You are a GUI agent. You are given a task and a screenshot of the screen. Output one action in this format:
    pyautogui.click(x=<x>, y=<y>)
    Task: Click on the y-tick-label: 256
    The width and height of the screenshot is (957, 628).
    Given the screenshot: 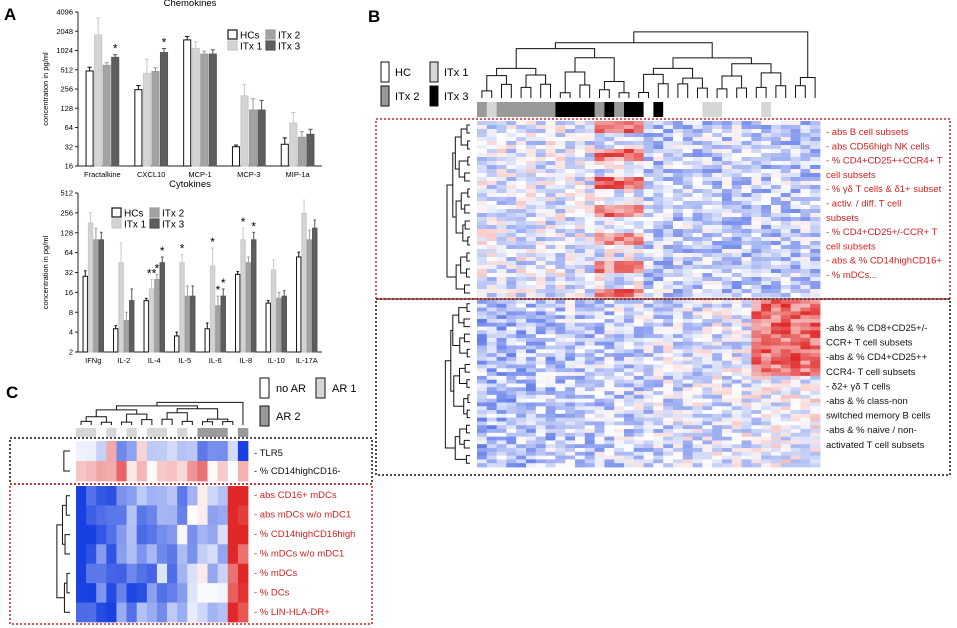 What is the action you would take?
    pyautogui.click(x=66, y=212)
    